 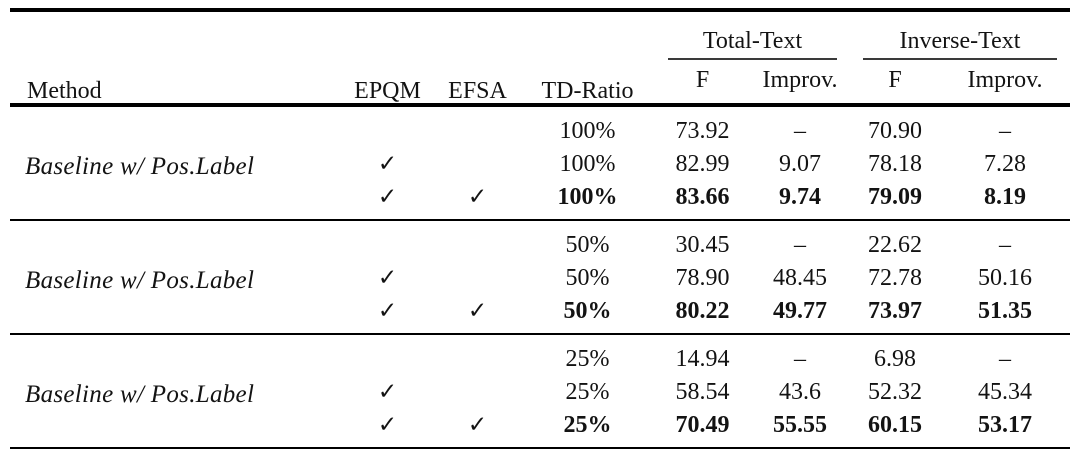 What do you see at coordinates (1005, 79) in the screenshot?
I see `col-header-inverse-improv: Improv.` at bounding box center [1005, 79].